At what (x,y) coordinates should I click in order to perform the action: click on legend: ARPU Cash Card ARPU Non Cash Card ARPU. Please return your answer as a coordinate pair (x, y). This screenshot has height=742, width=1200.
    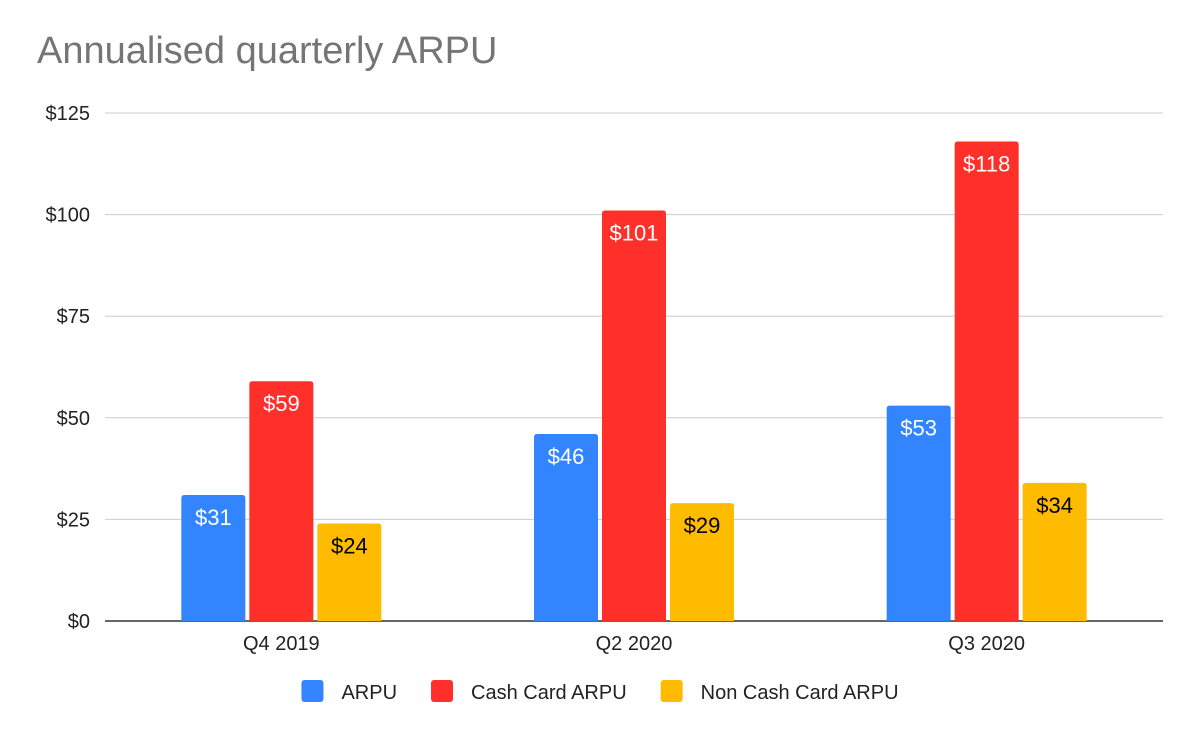
    Looking at the image, I should click on (600, 692).